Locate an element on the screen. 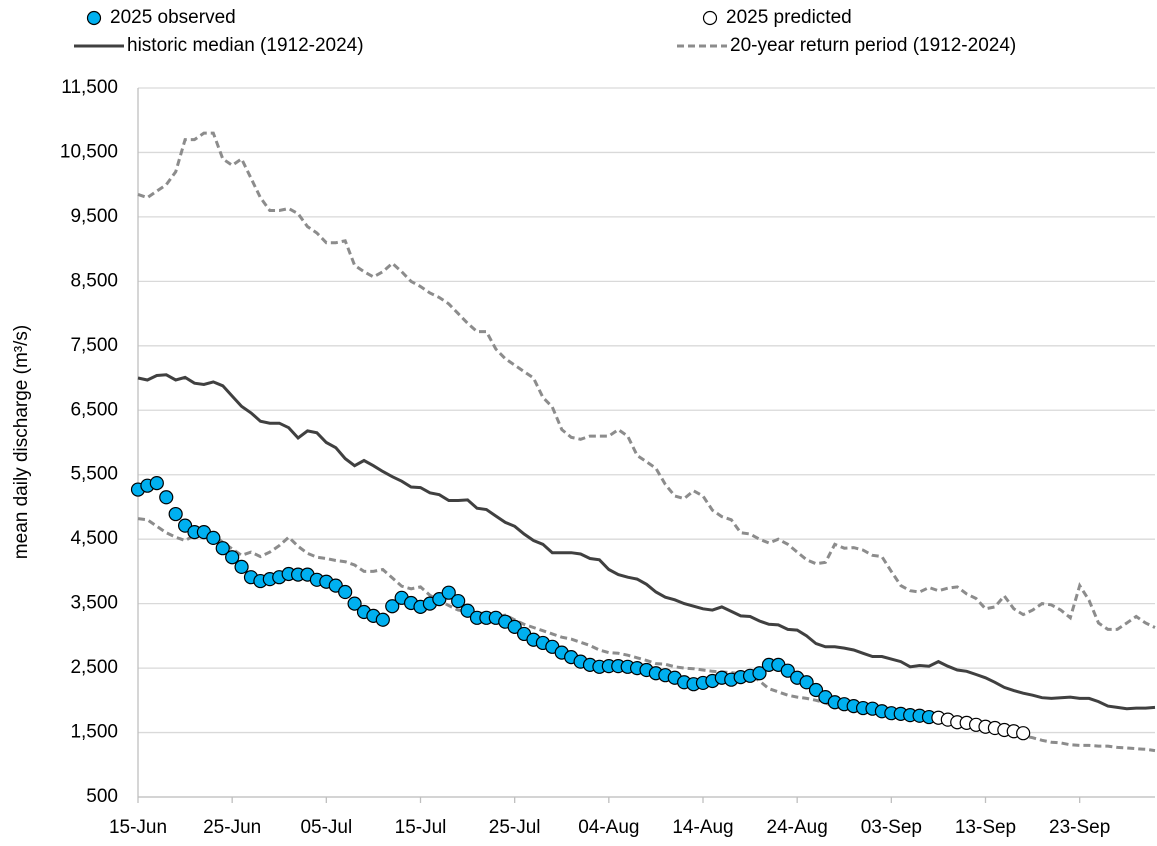 The image size is (1157, 846). x-tick-label: 15-Jun is located at coordinates (138, 827).